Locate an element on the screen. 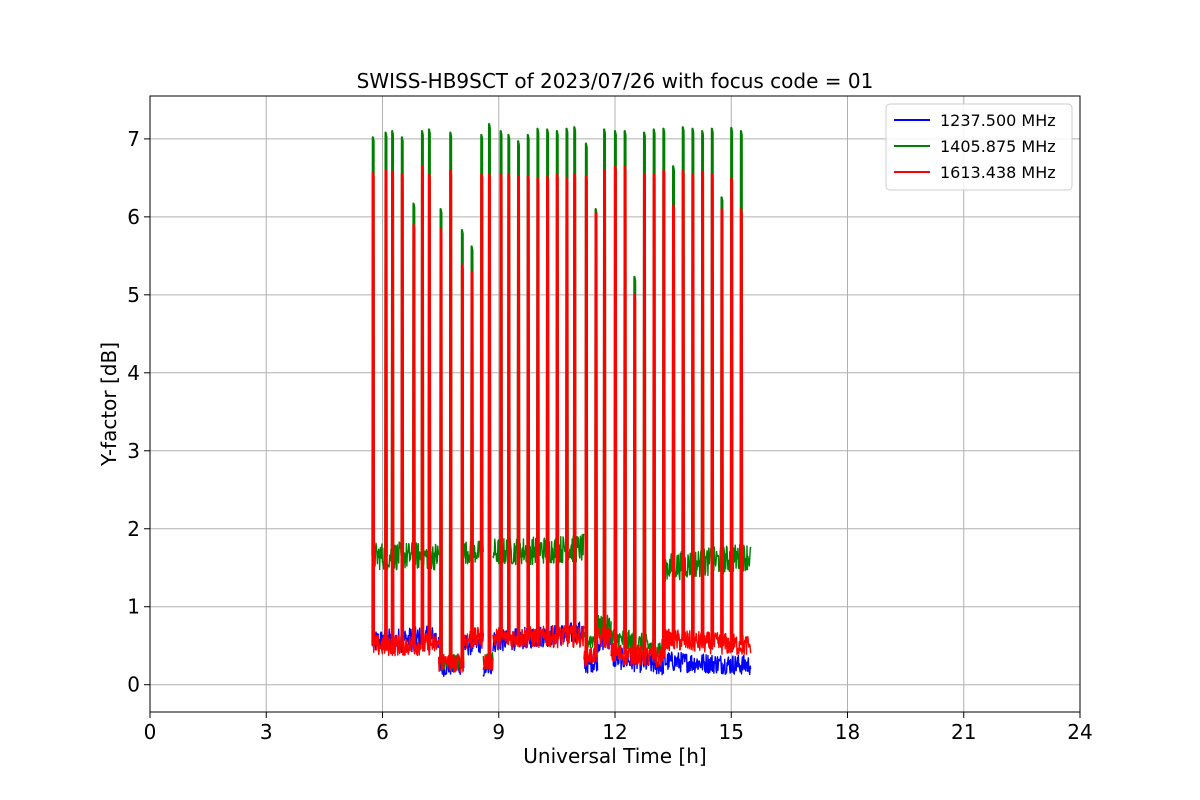 This screenshot has width=1200, height=800. x-tick-label: 9 is located at coordinates (498, 732).